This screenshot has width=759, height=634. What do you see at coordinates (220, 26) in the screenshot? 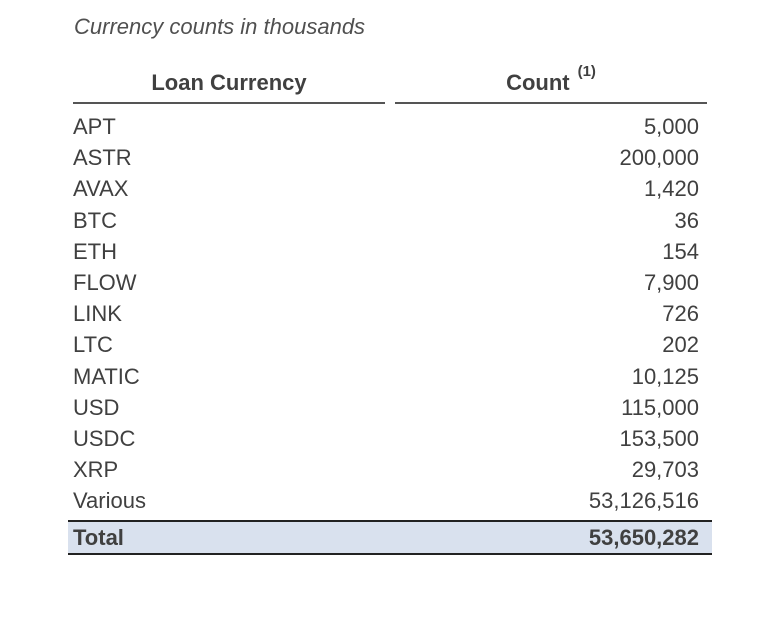
I see `table-caption: Currency counts in thousands` at bounding box center [220, 26].